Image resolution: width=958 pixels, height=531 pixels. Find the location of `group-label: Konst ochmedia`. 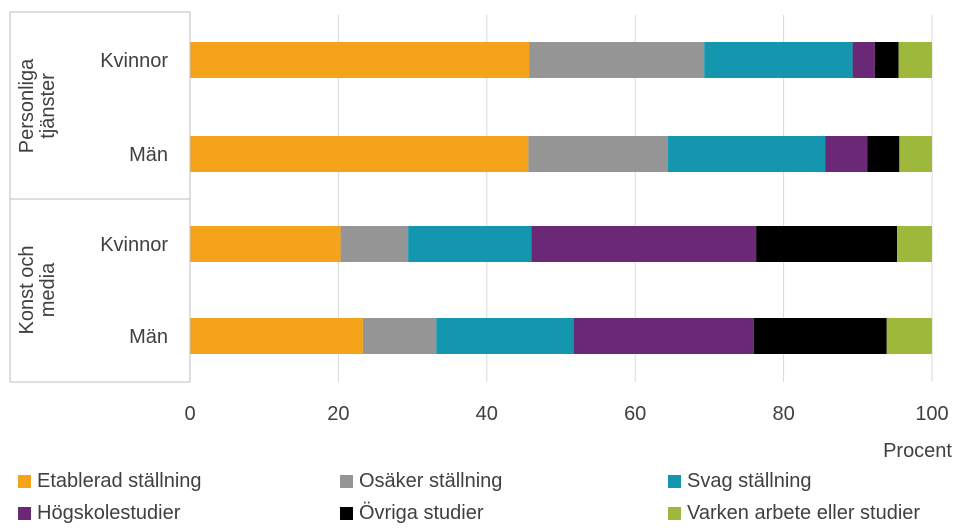

group-label: Konst ochmedia is located at coordinates (37, 290).